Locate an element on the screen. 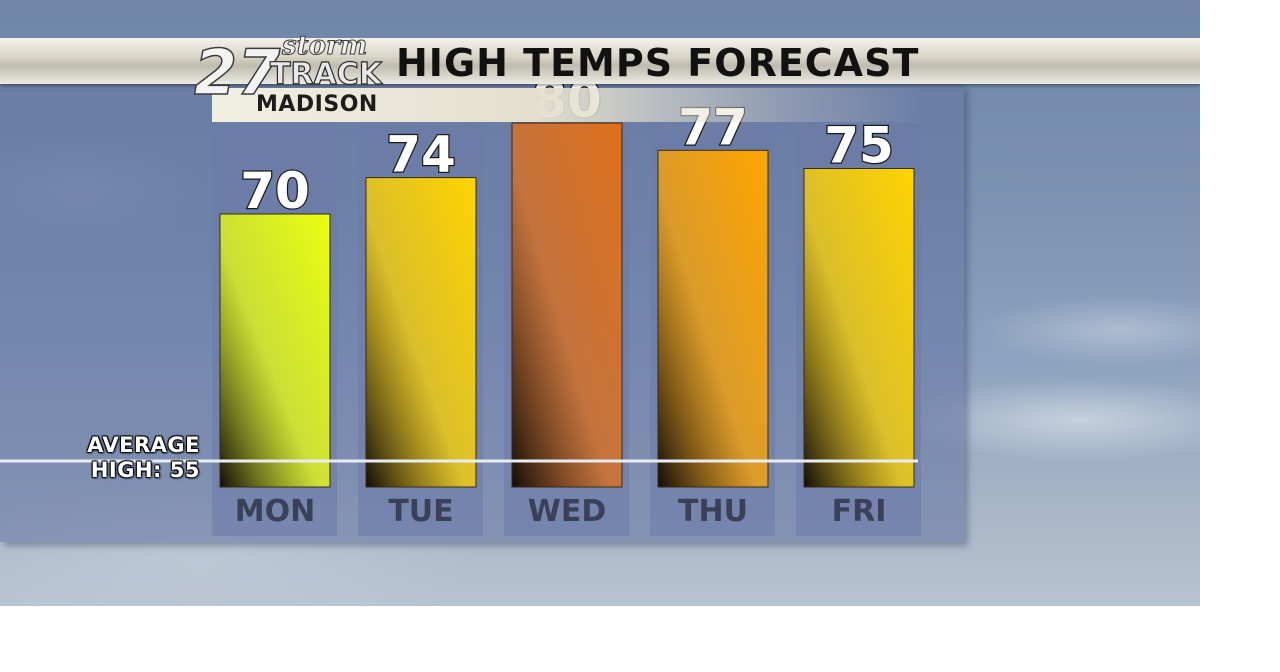 The width and height of the screenshot is (1280, 672). bar-thu is located at coordinates (713, 318).